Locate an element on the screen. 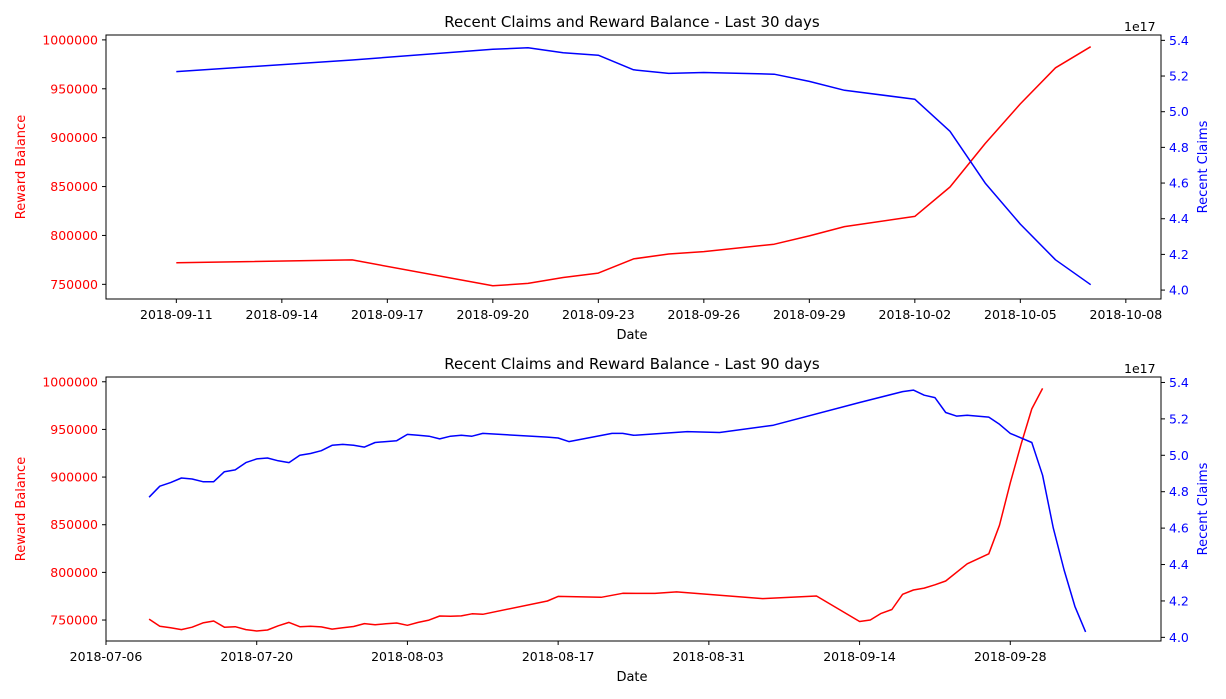 This screenshot has width=1226, height=699. y-axis-label-90-days: Reward Balance is located at coordinates (21, 509).